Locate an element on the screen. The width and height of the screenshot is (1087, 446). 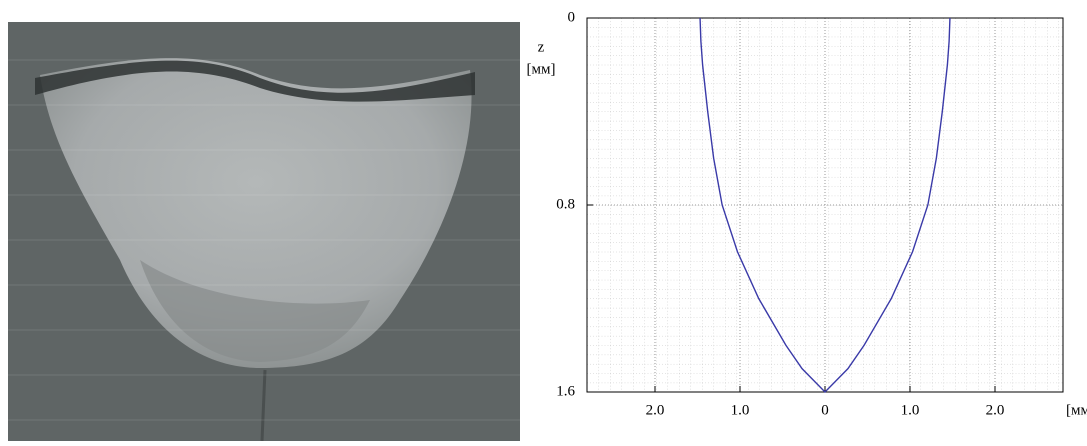
y-unit: [мм] is located at coordinates (541, 69).